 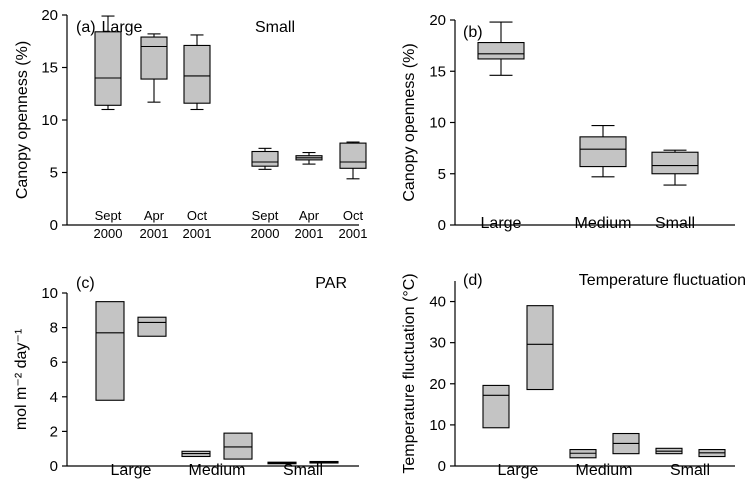 I want to click on y-tick-label: 30, so click(x=437, y=343).